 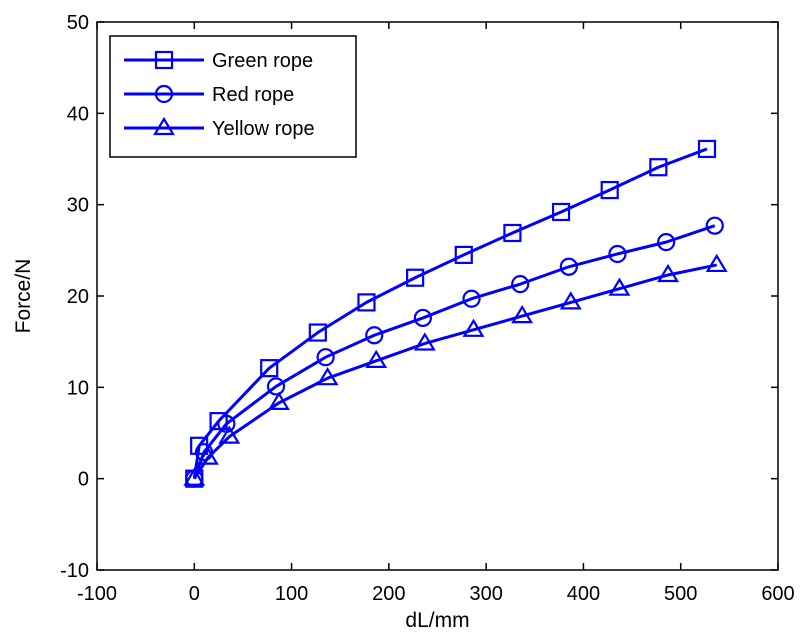 I want to click on legend-marker-triangle, so click(x=164, y=126).